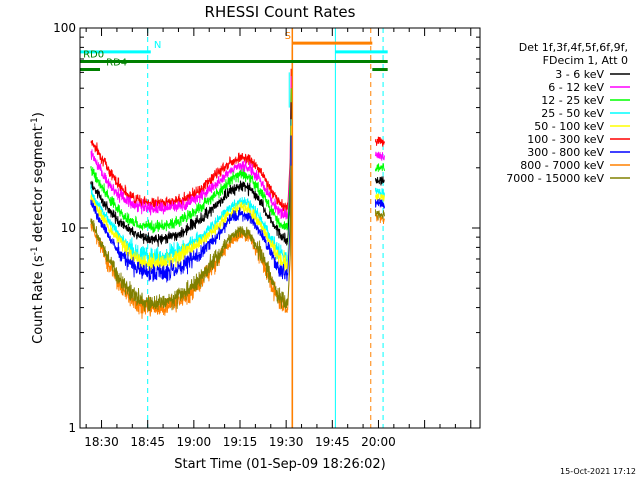  What do you see at coordinates (572, 100) in the screenshot?
I see `legend-entry-label: 12 - 25 keV` at bounding box center [572, 100].